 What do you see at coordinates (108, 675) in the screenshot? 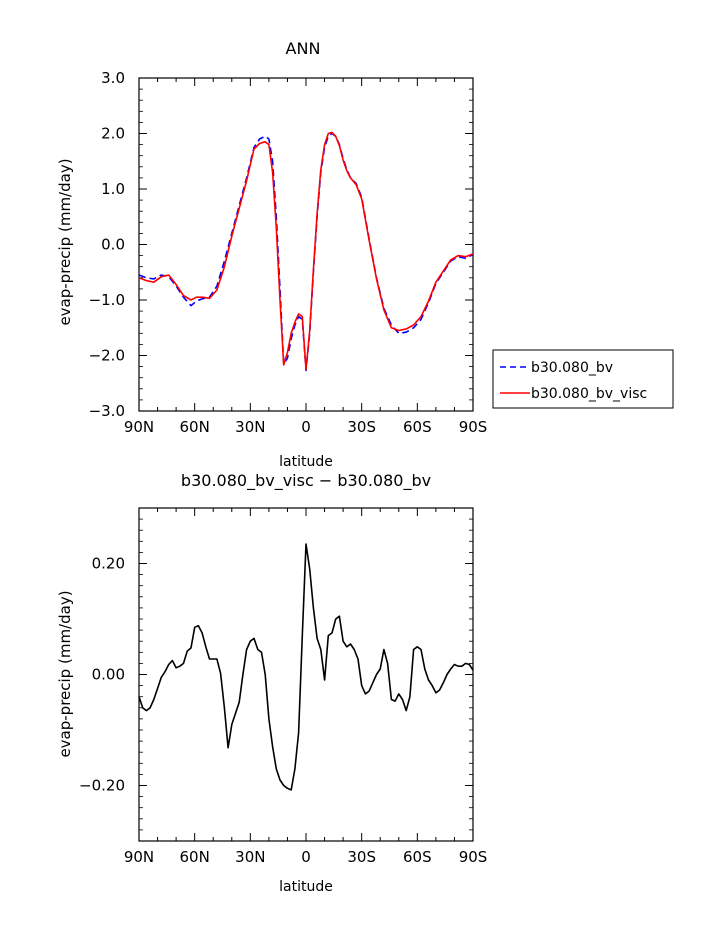
I see `bottom-y-tick-label: 0.00` at bounding box center [108, 675].